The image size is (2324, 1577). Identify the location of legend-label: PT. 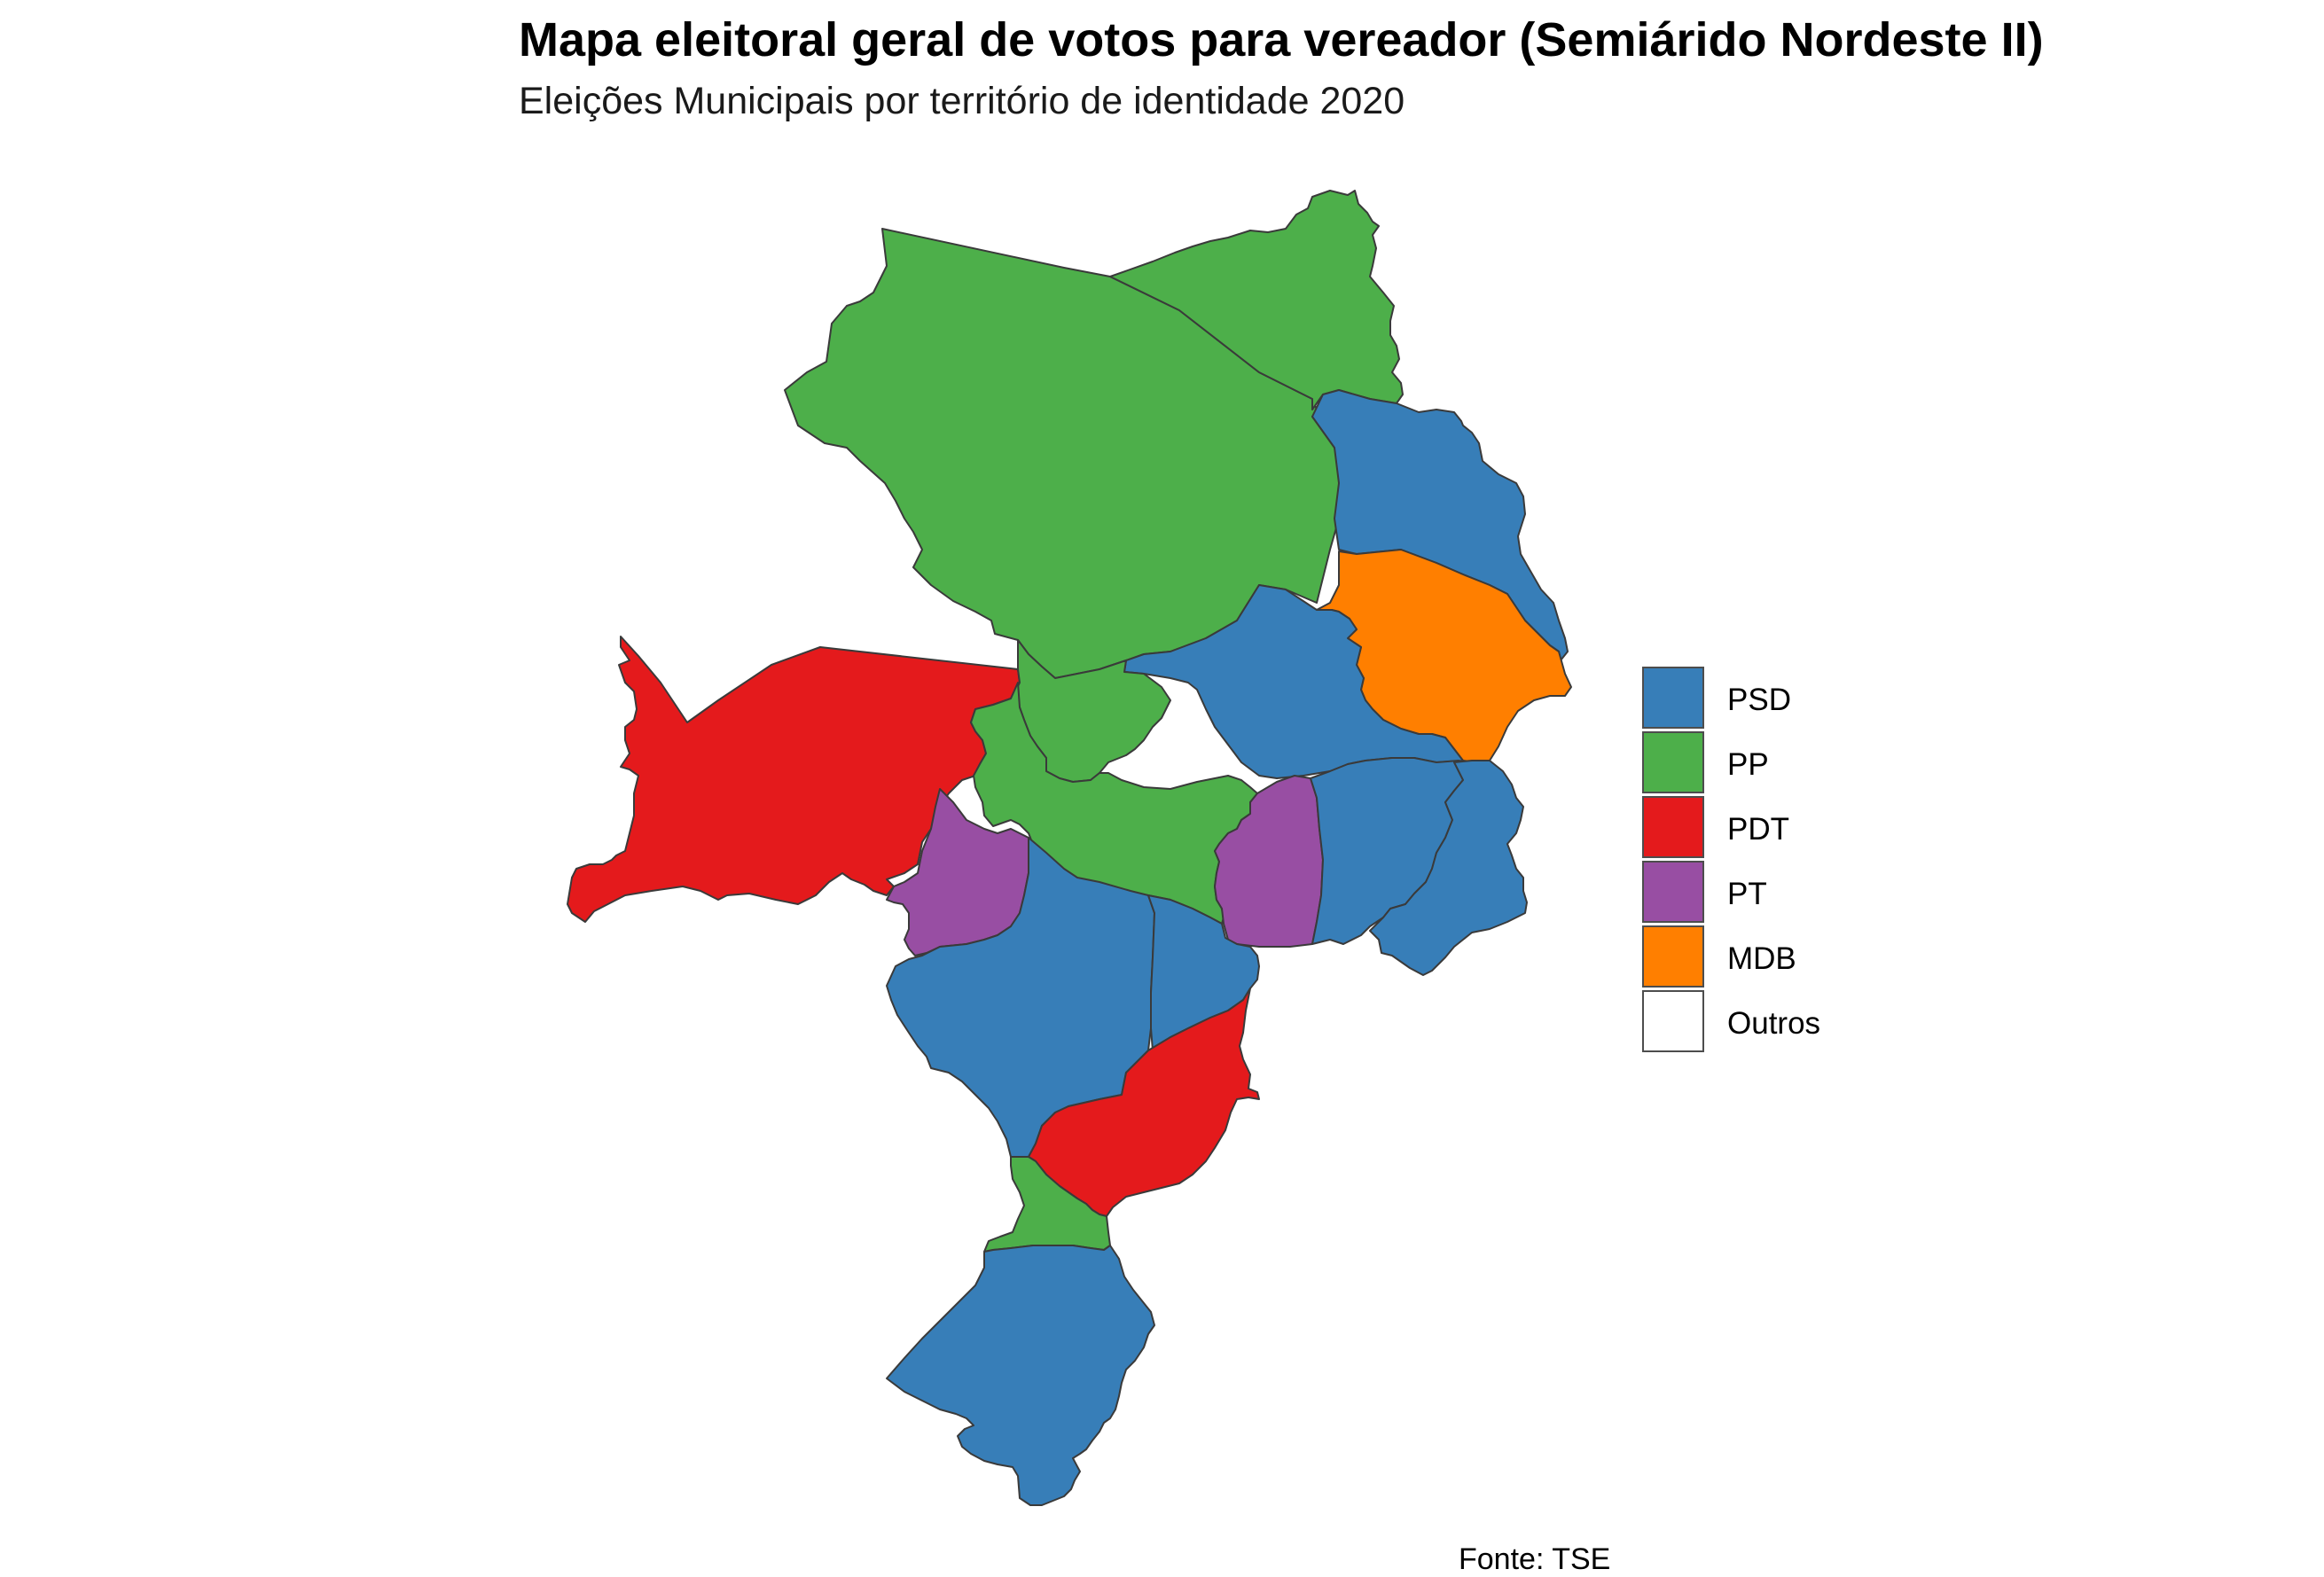
(1747, 894).